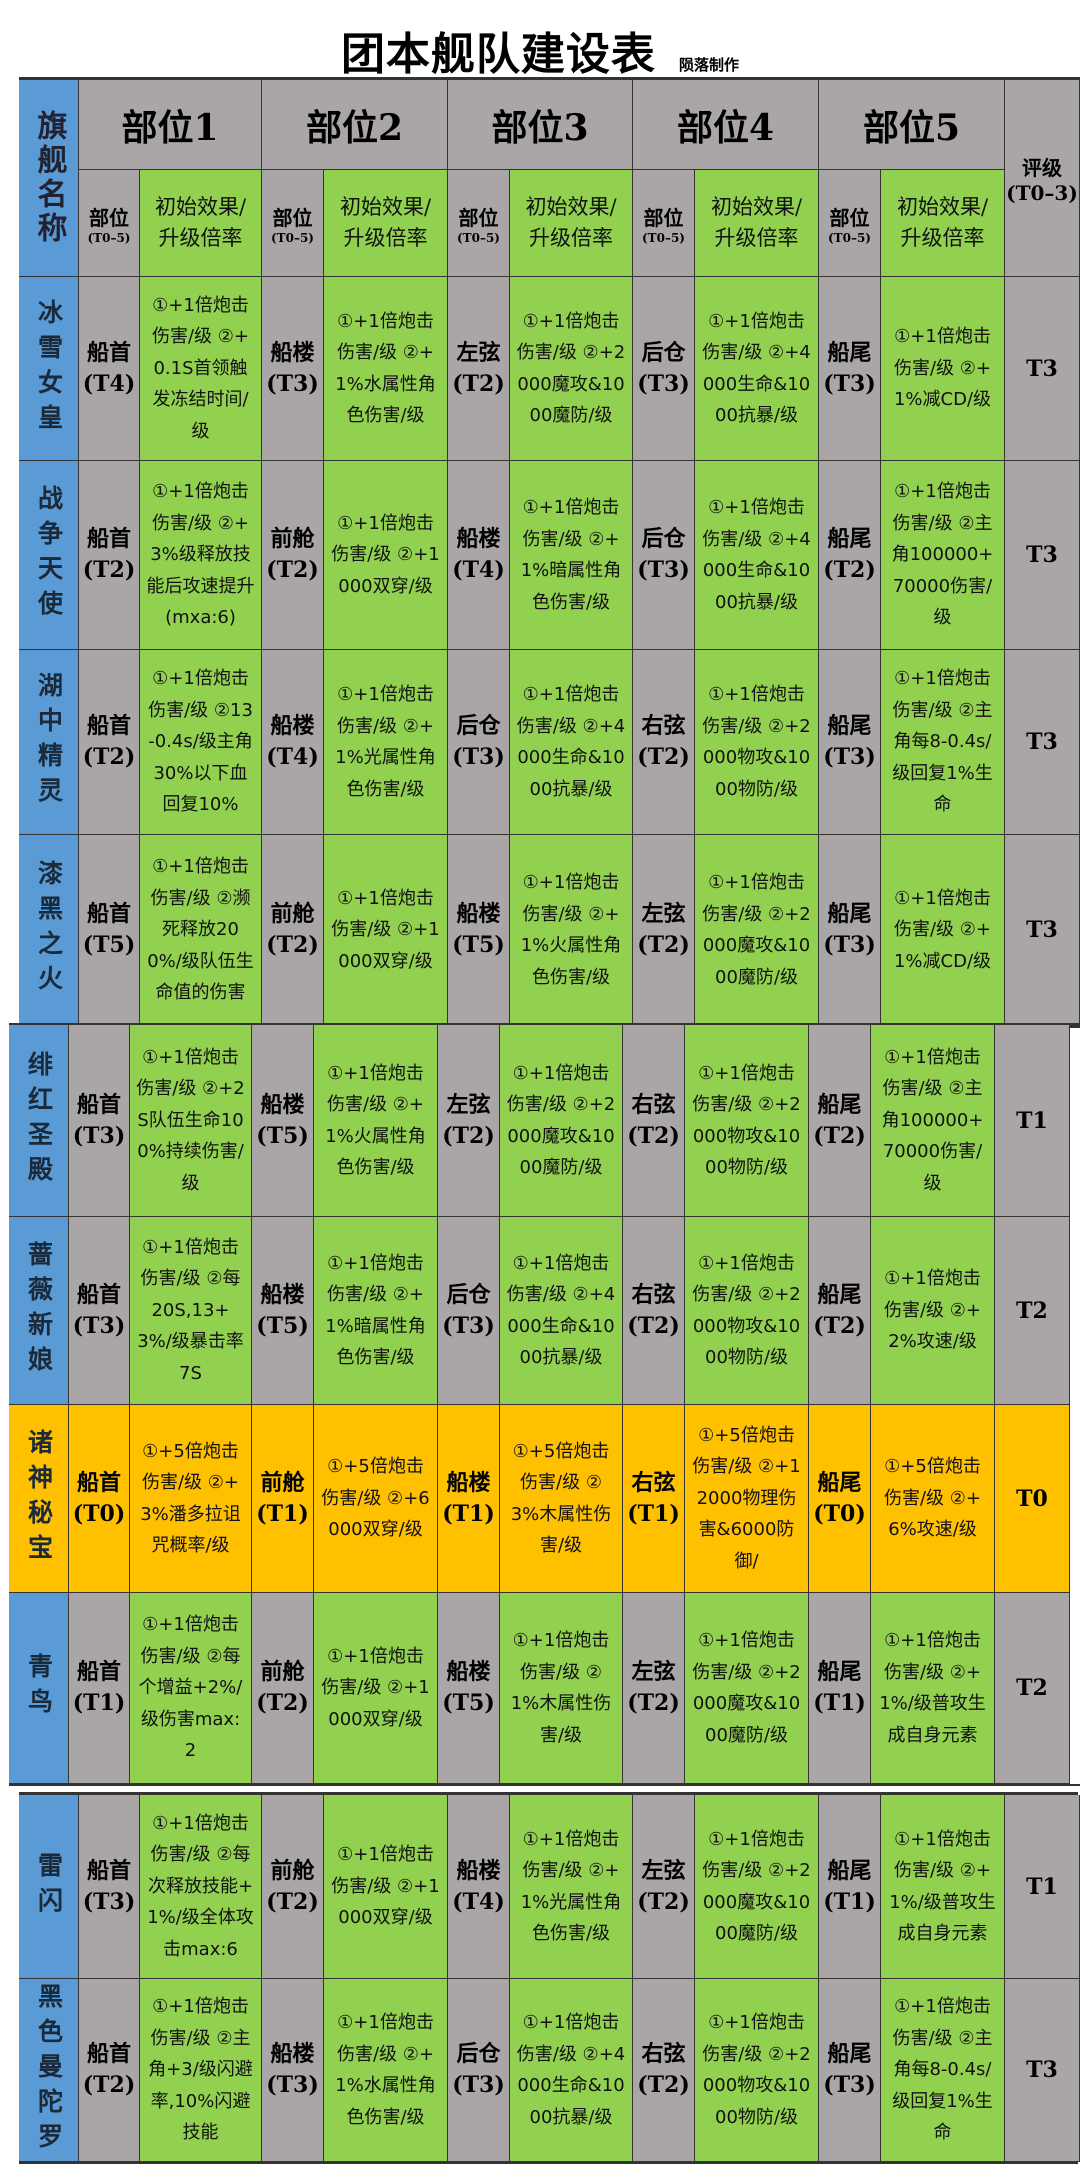 The height and width of the screenshot is (2166, 1080). I want to click on part-effect-2: ①+1倍炮击伤害/级 ②+1%火属性角色伤害/级, so click(376, 1121).